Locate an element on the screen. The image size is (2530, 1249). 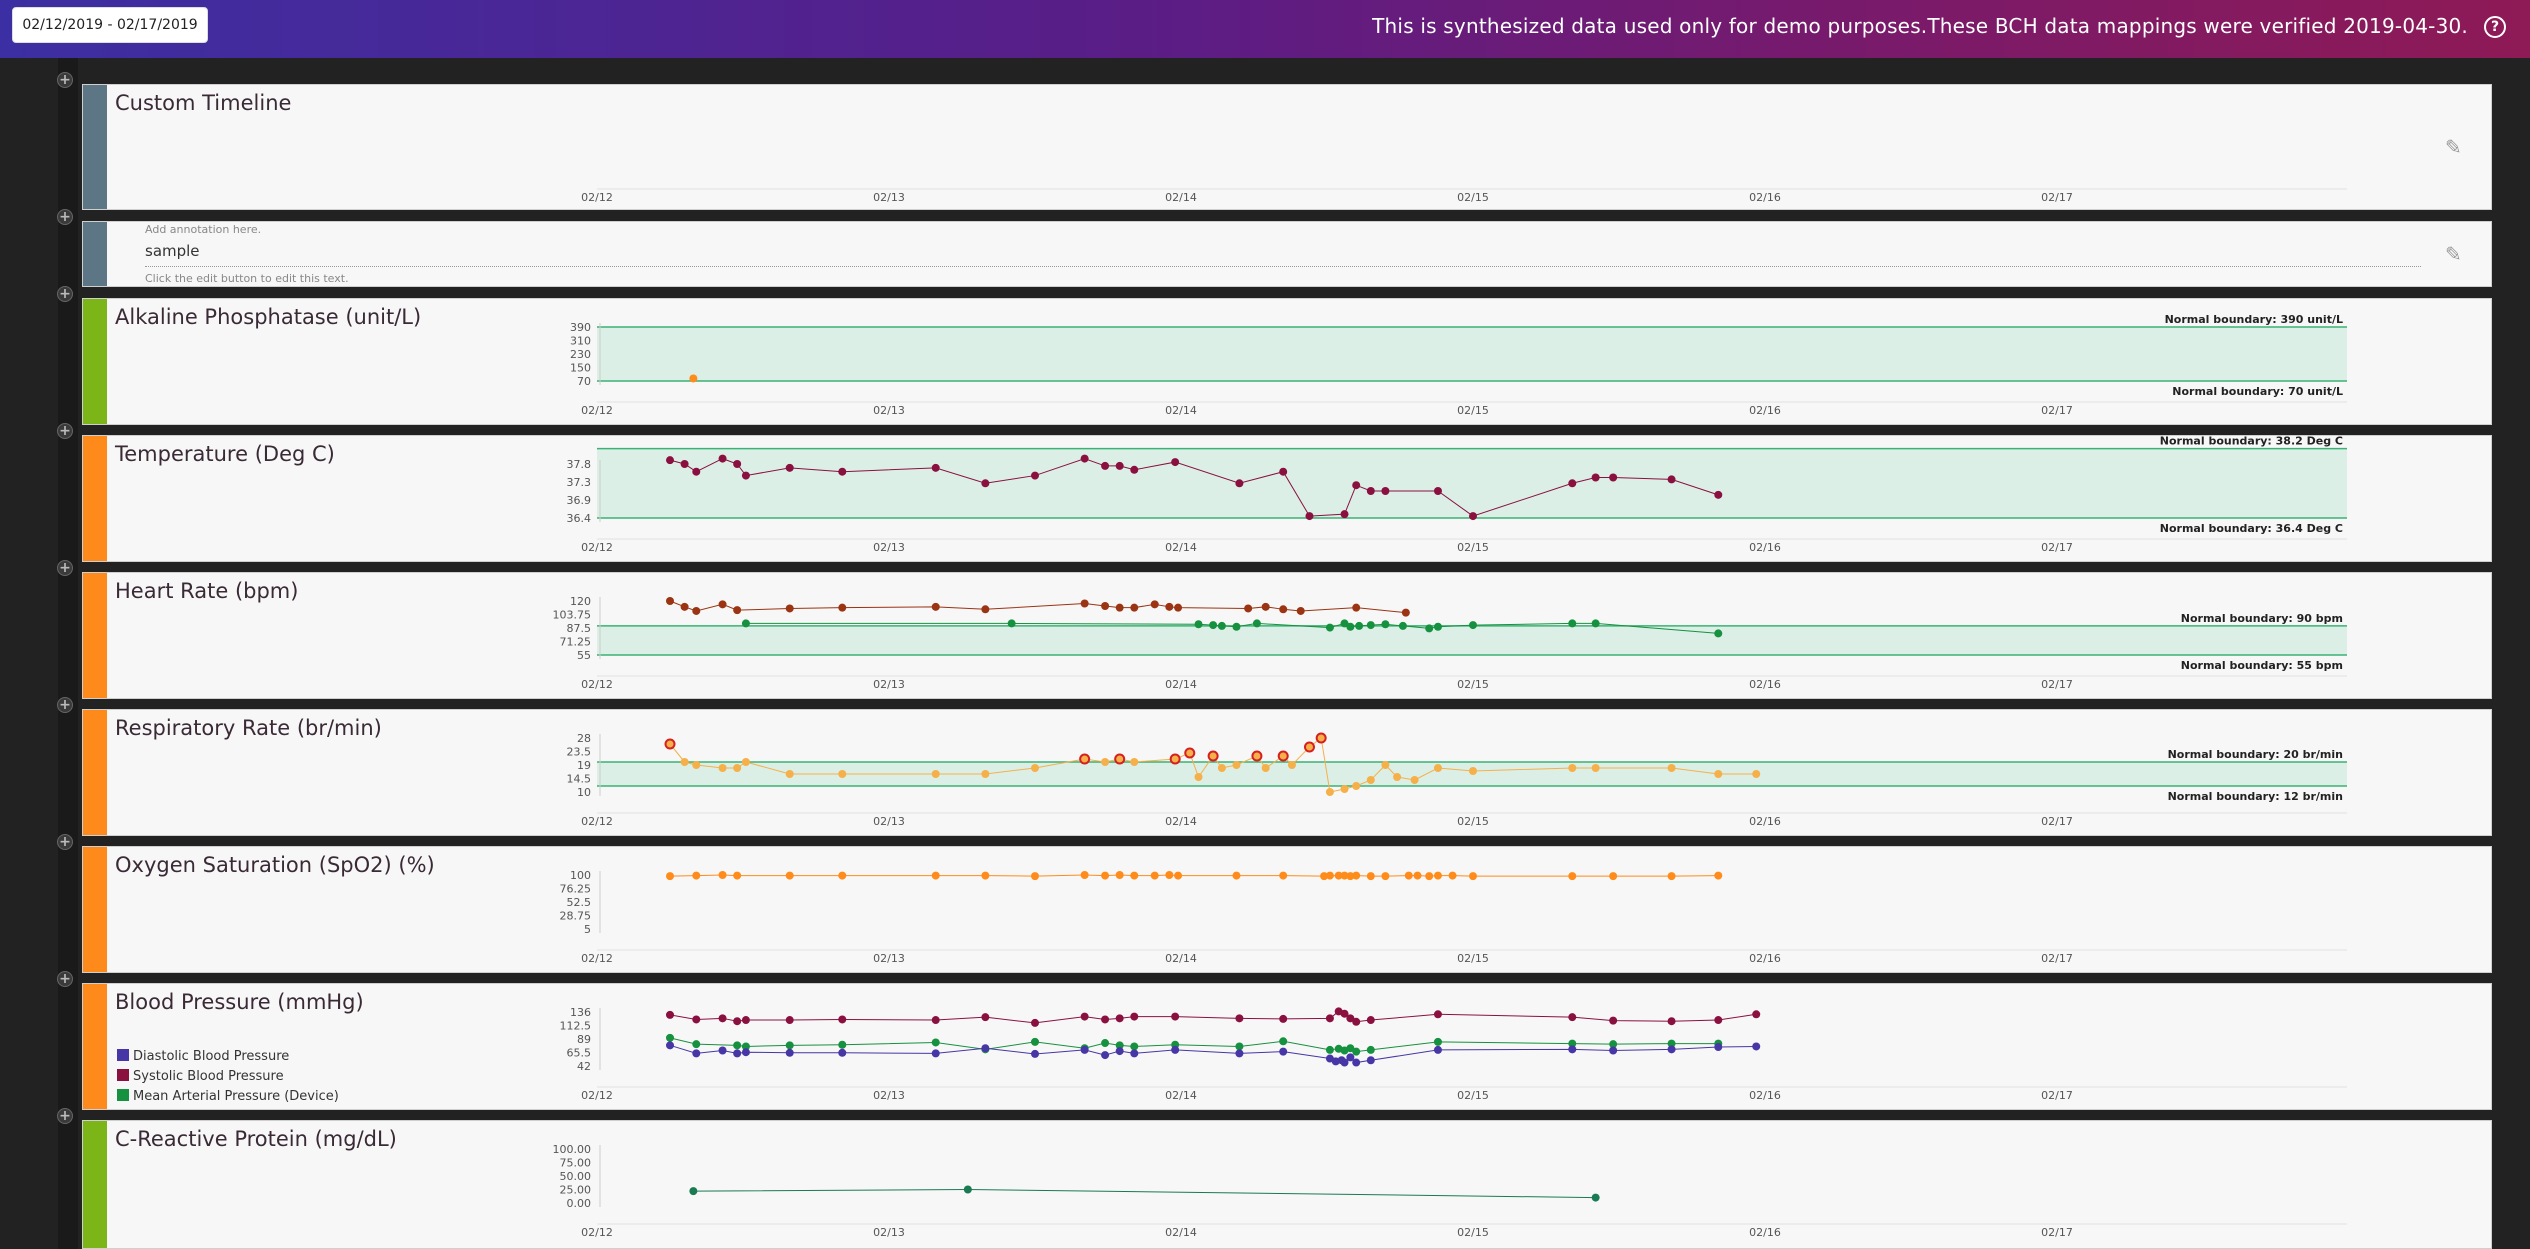
help-circle-icon: ? is located at coordinates (2495, 27).